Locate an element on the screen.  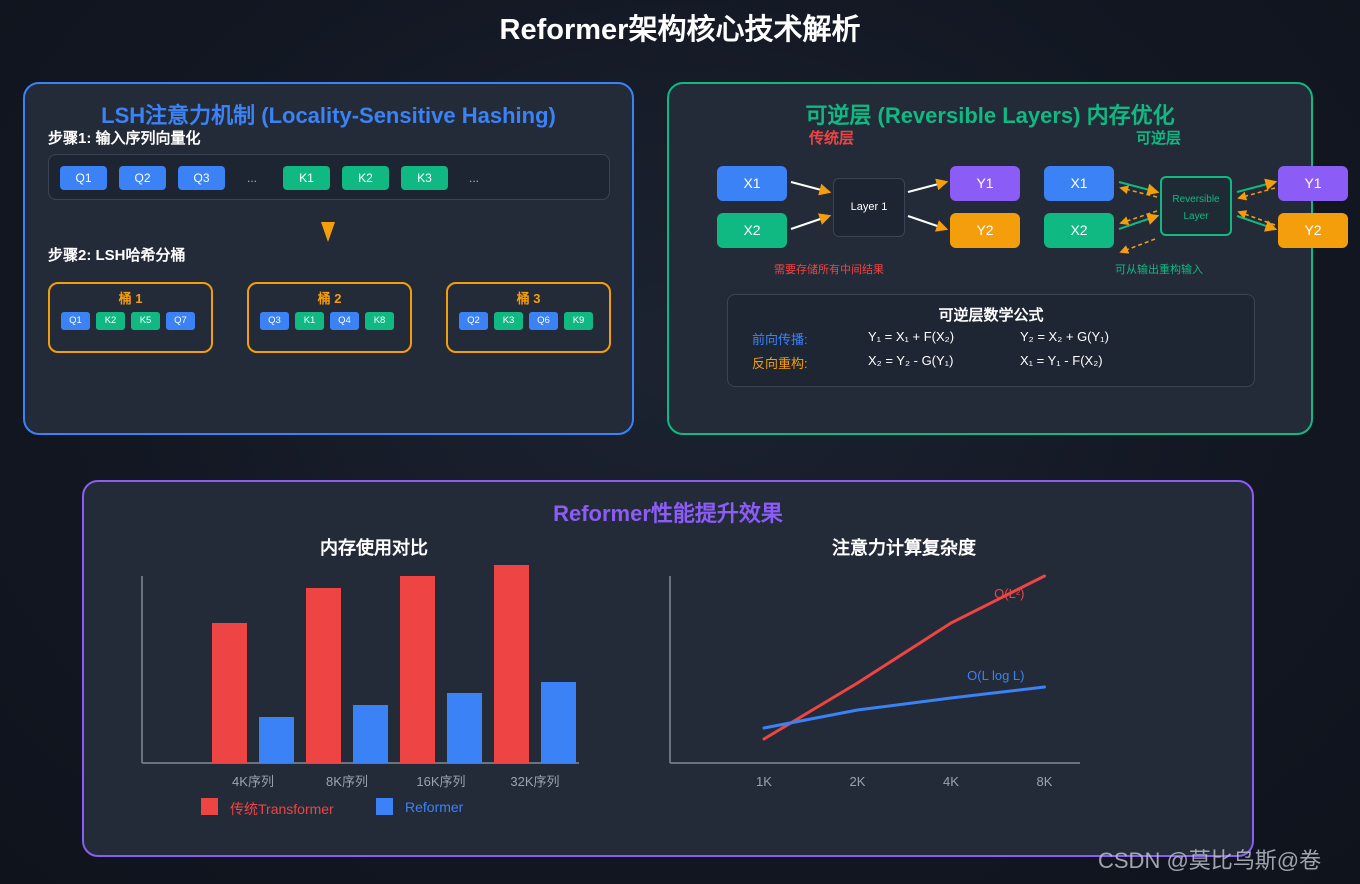
traditional-layer-label: 传统层 is located at coordinates (832, 138).